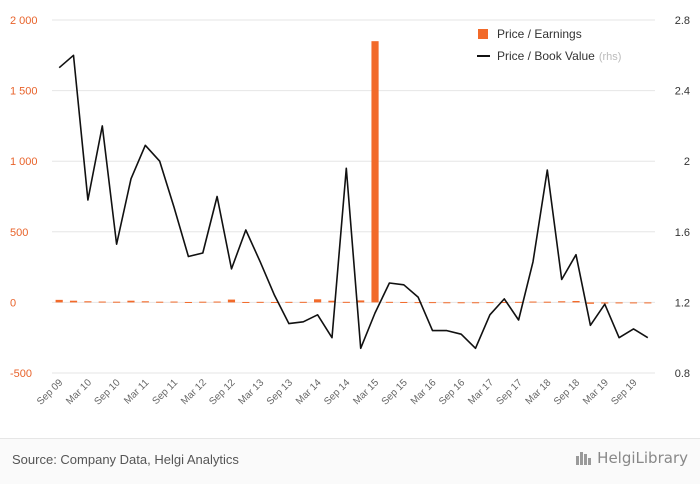 This screenshot has width=700, height=484. I want to click on x-tick-label: Sep 19, so click(624, 392).